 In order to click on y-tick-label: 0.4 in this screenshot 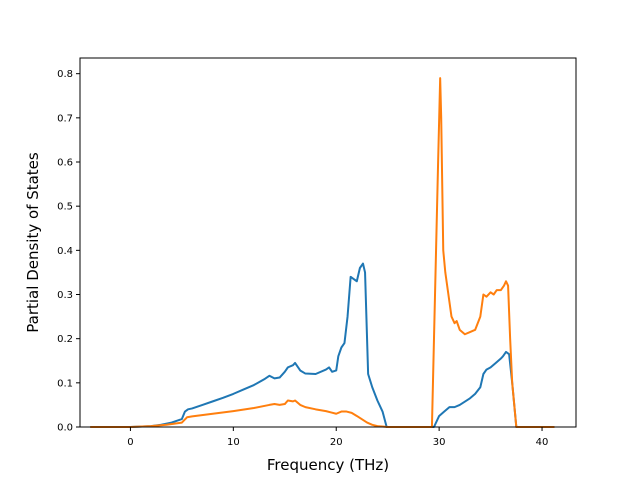, I will do `click(65, 251)`.